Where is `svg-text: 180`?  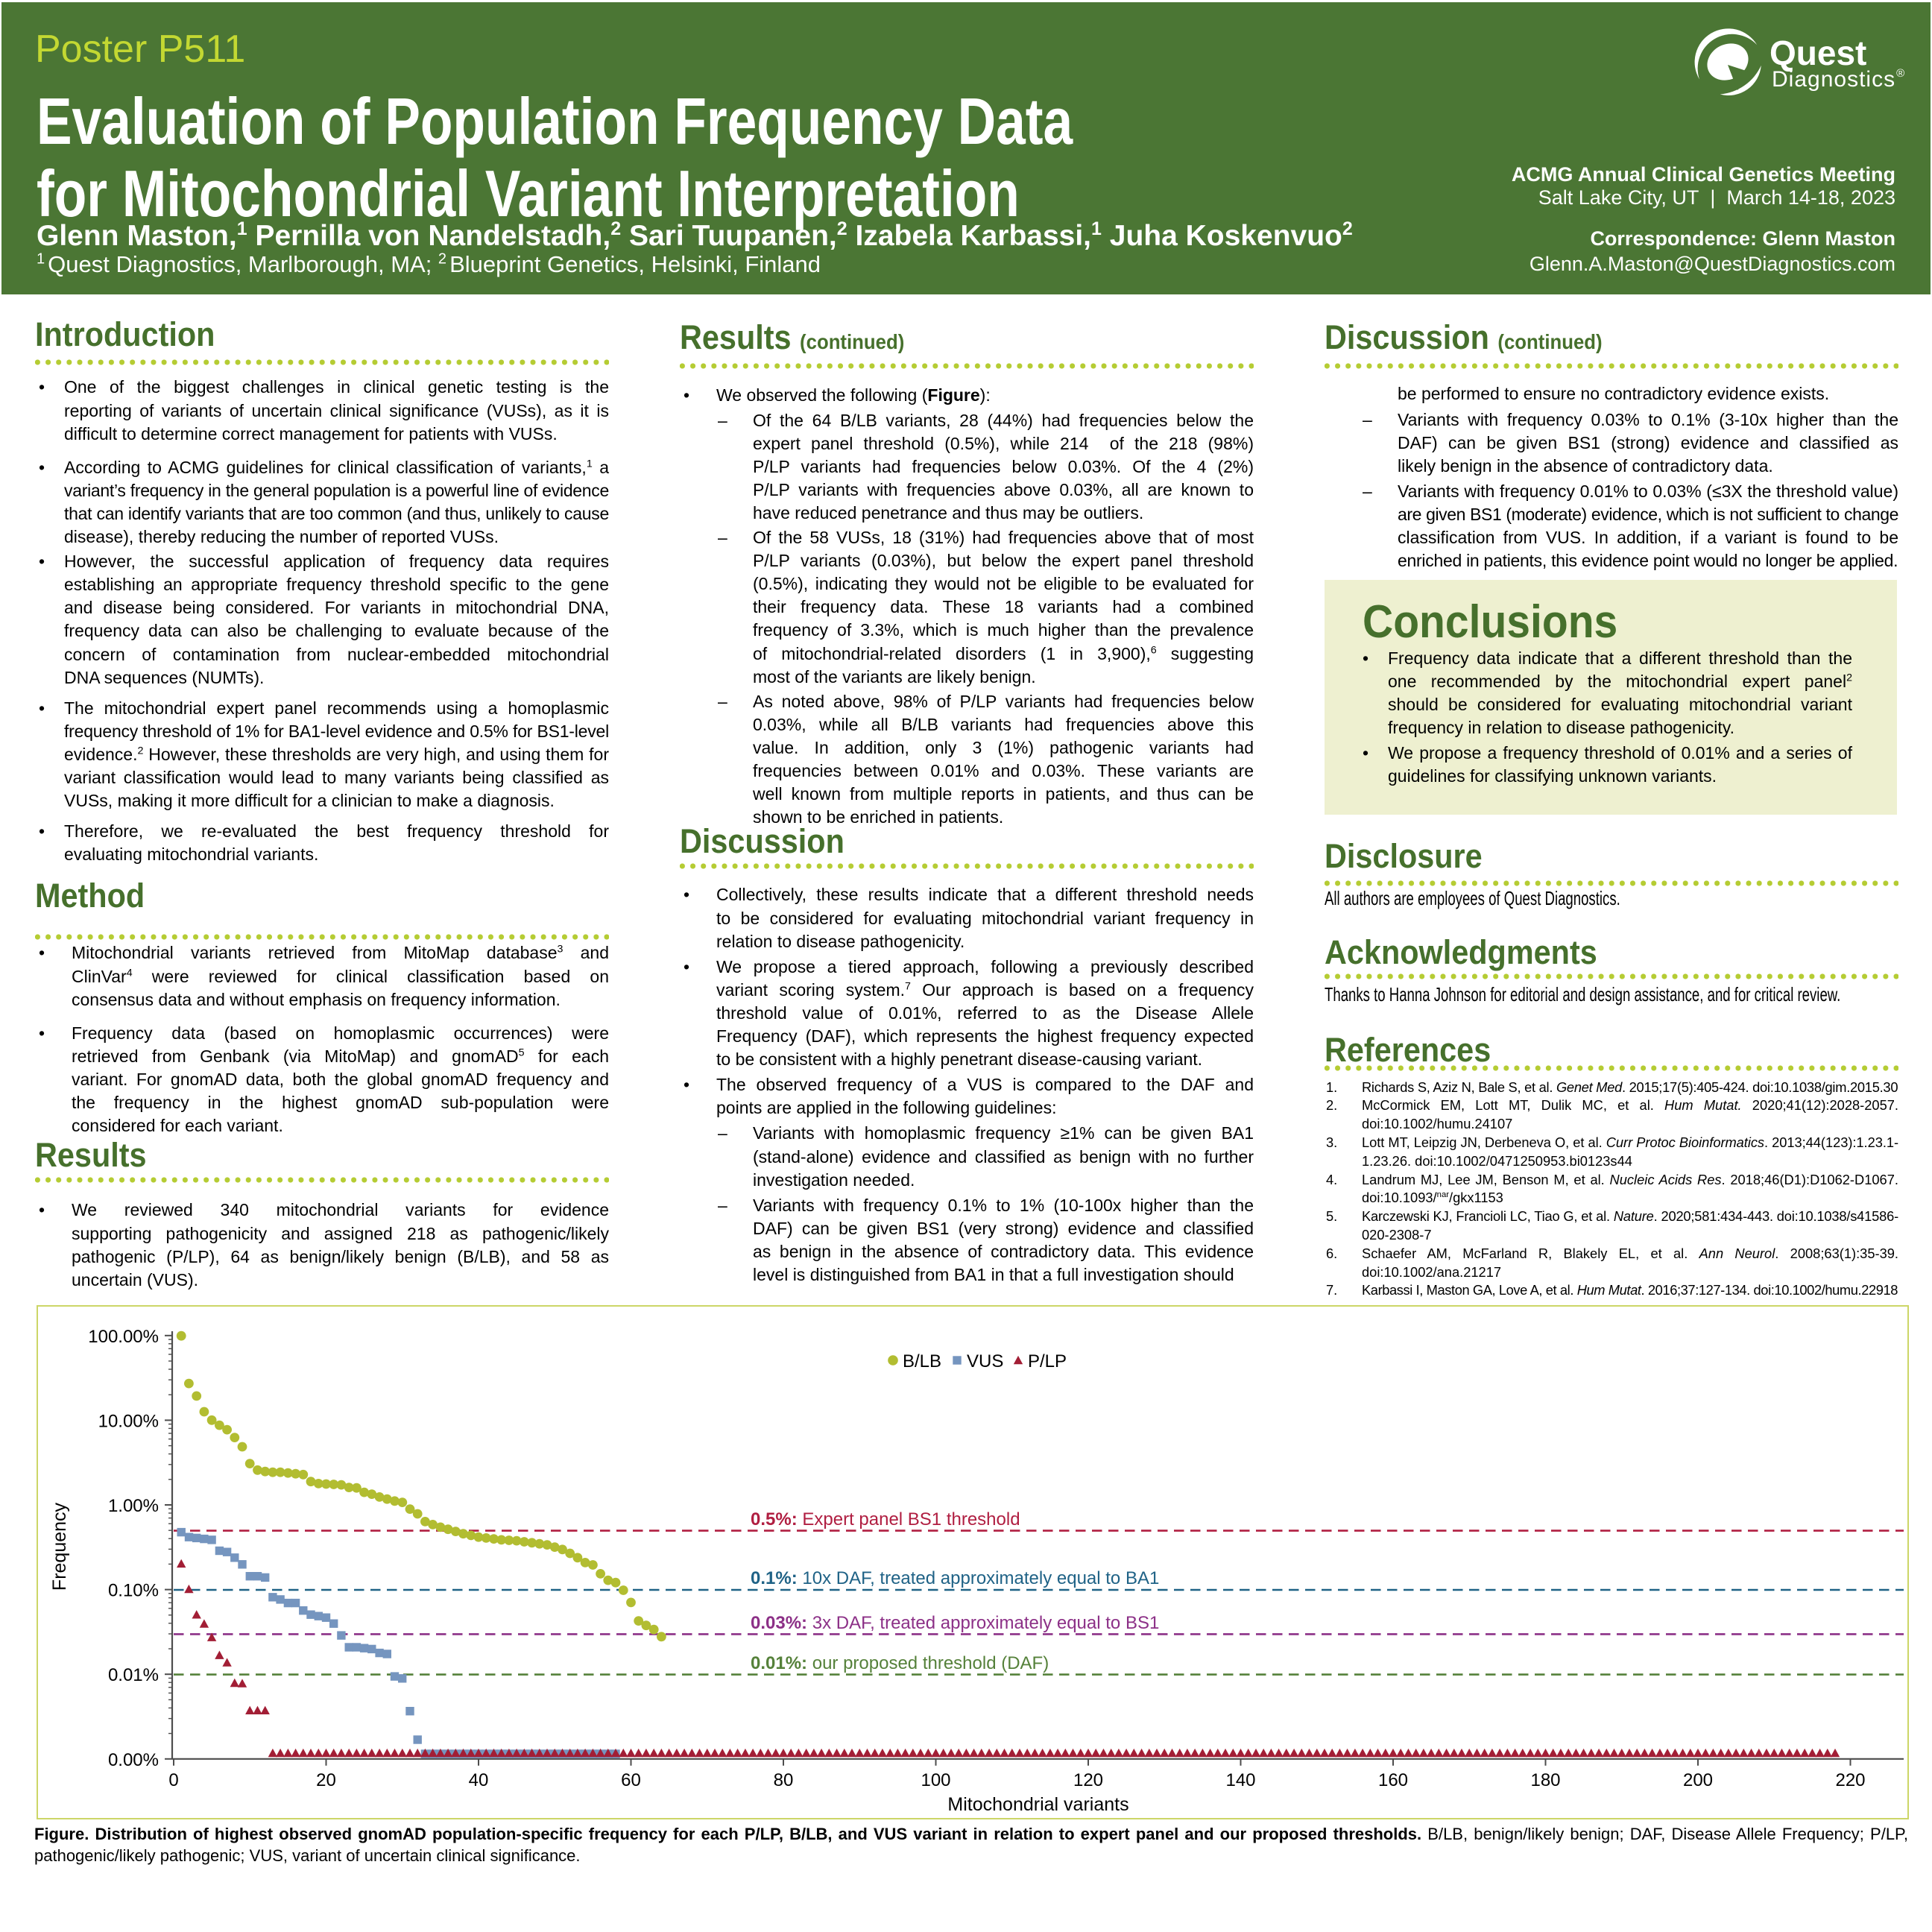
svg-text: 180 is located at coordinates (1545, 1780).